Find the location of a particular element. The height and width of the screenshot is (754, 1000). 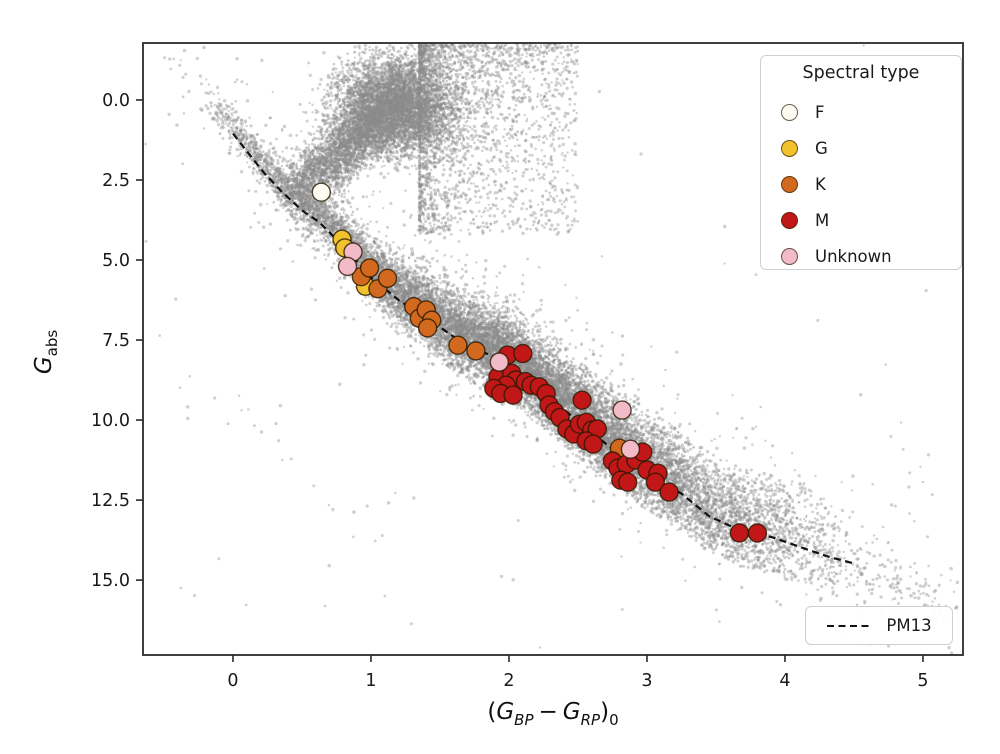

legend-row-g: G is located at coordinates (861, 148).